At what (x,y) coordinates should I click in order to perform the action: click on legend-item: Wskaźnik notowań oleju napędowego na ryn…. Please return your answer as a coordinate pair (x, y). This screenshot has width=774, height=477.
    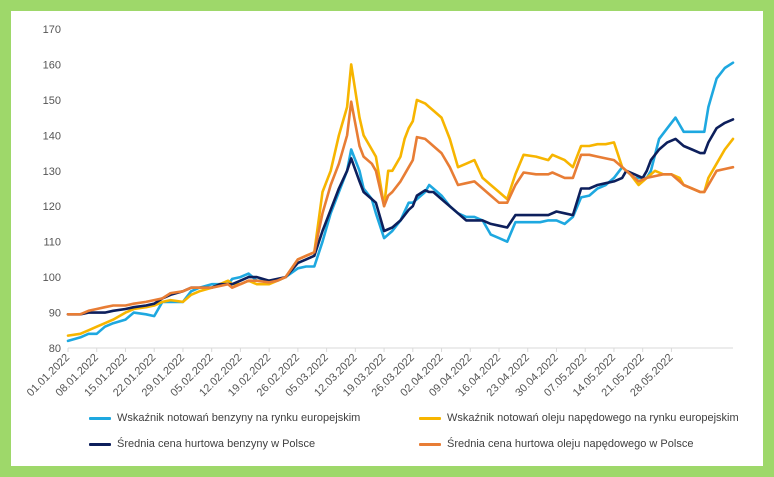
    Looking at the image, I should click on (579, 418).